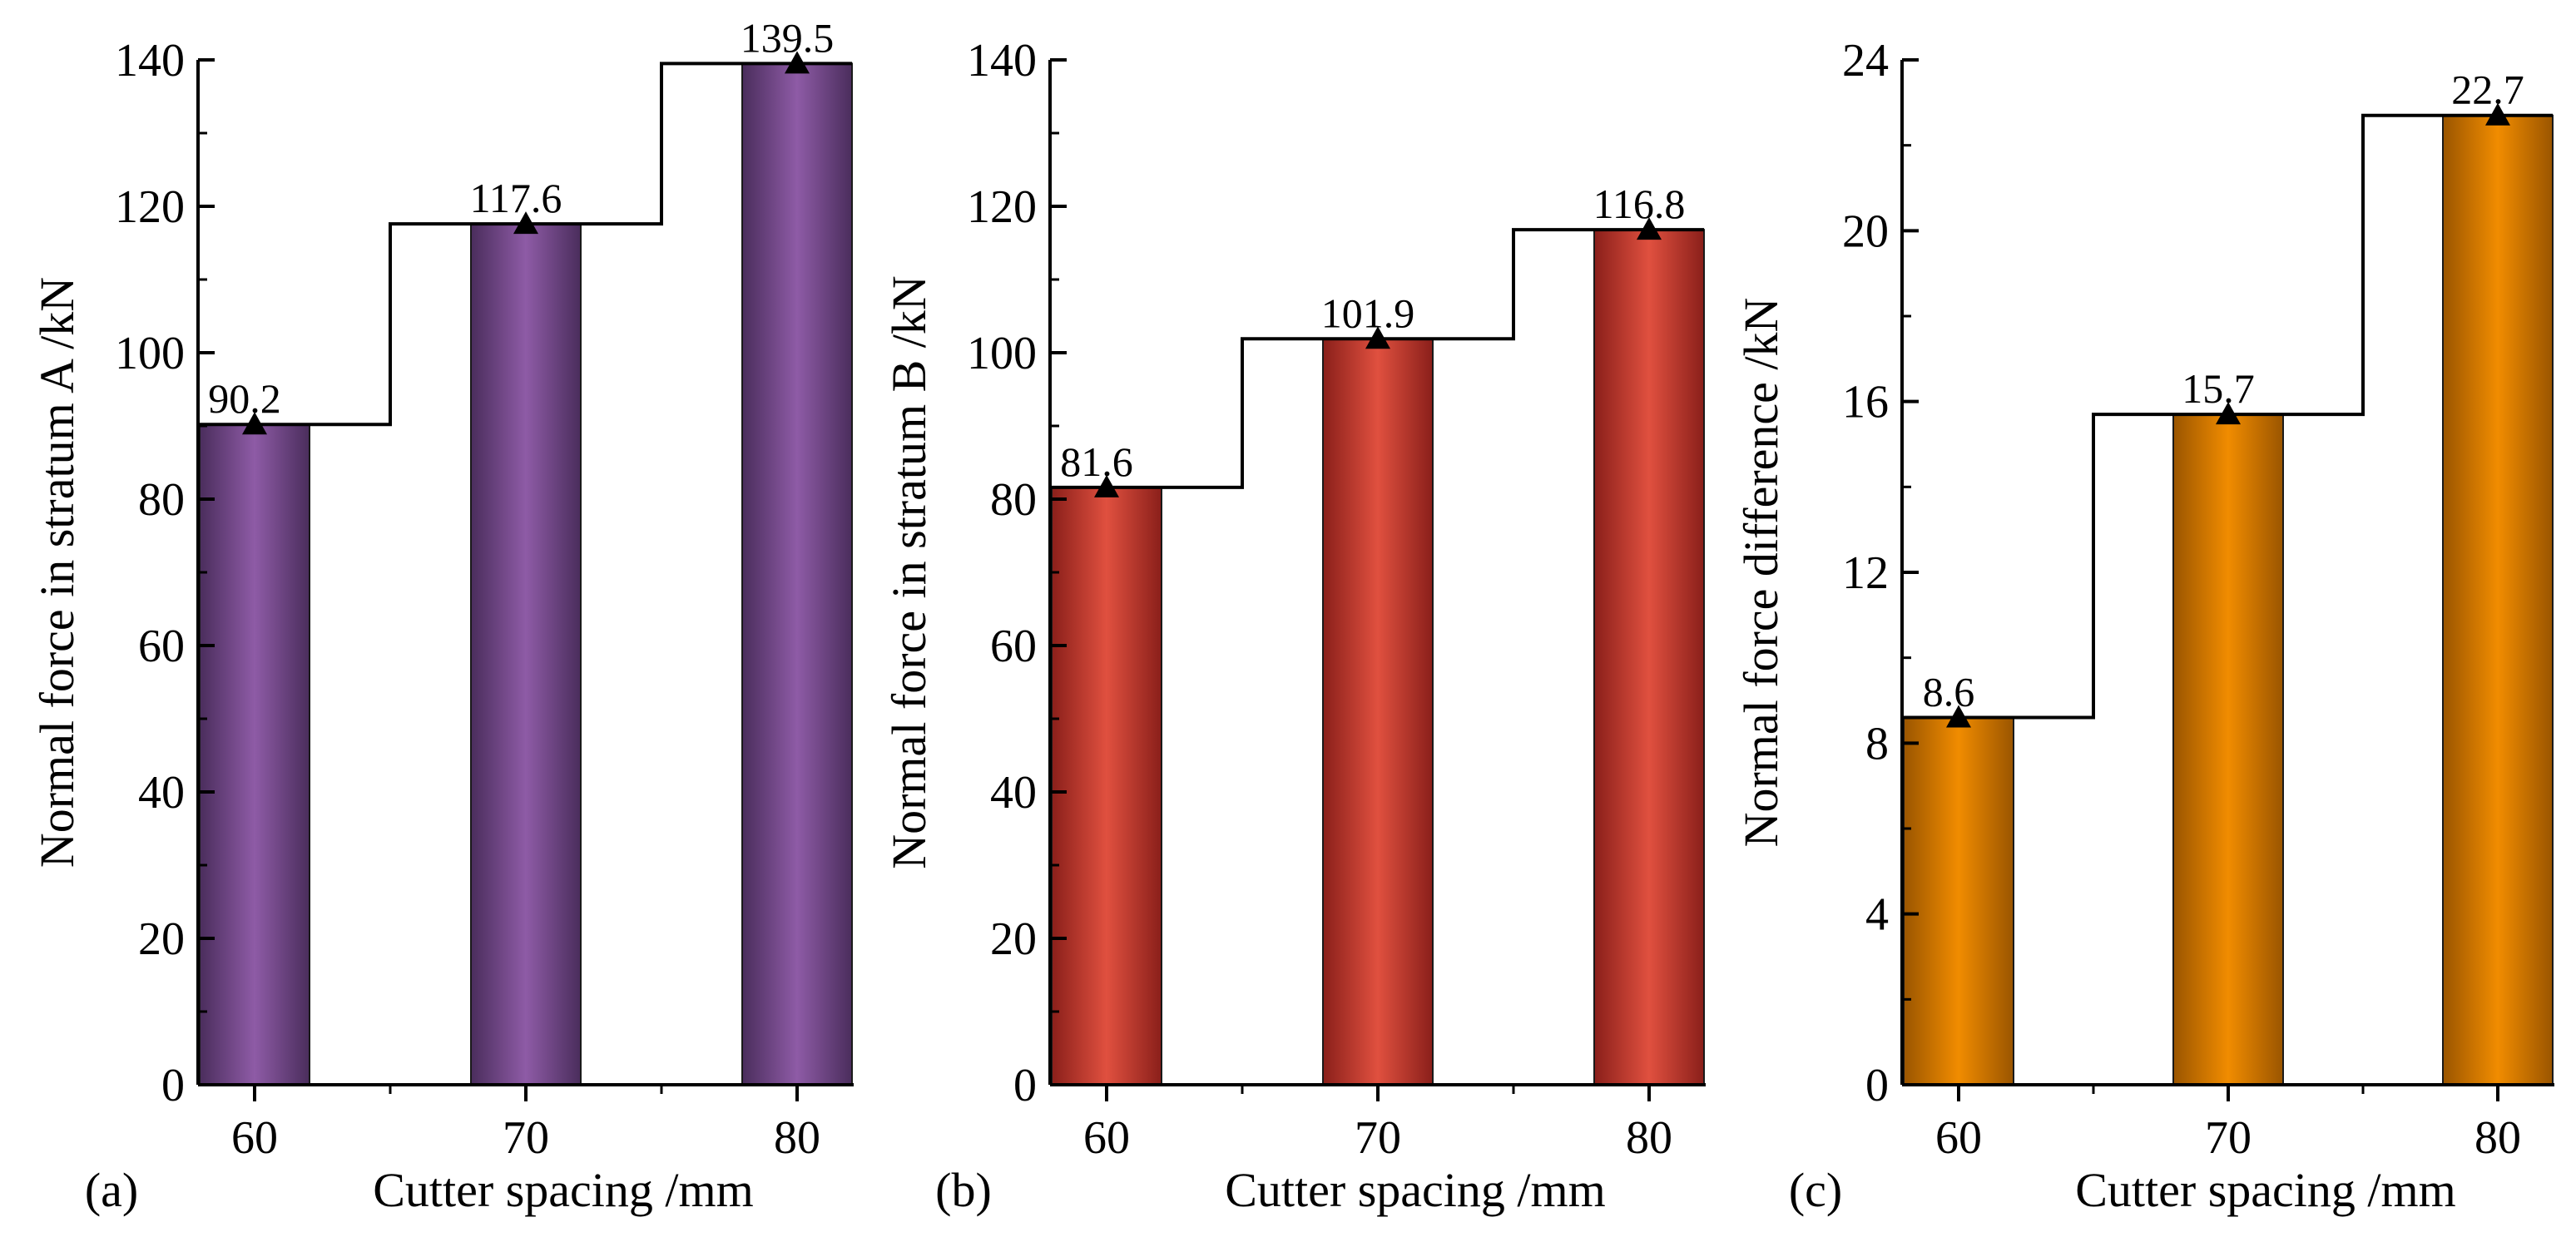  What do you see at coordinates (1096, 462) in the screenshot?
I see `data-label-60: 81.6` at bounding box center [1096, 462].